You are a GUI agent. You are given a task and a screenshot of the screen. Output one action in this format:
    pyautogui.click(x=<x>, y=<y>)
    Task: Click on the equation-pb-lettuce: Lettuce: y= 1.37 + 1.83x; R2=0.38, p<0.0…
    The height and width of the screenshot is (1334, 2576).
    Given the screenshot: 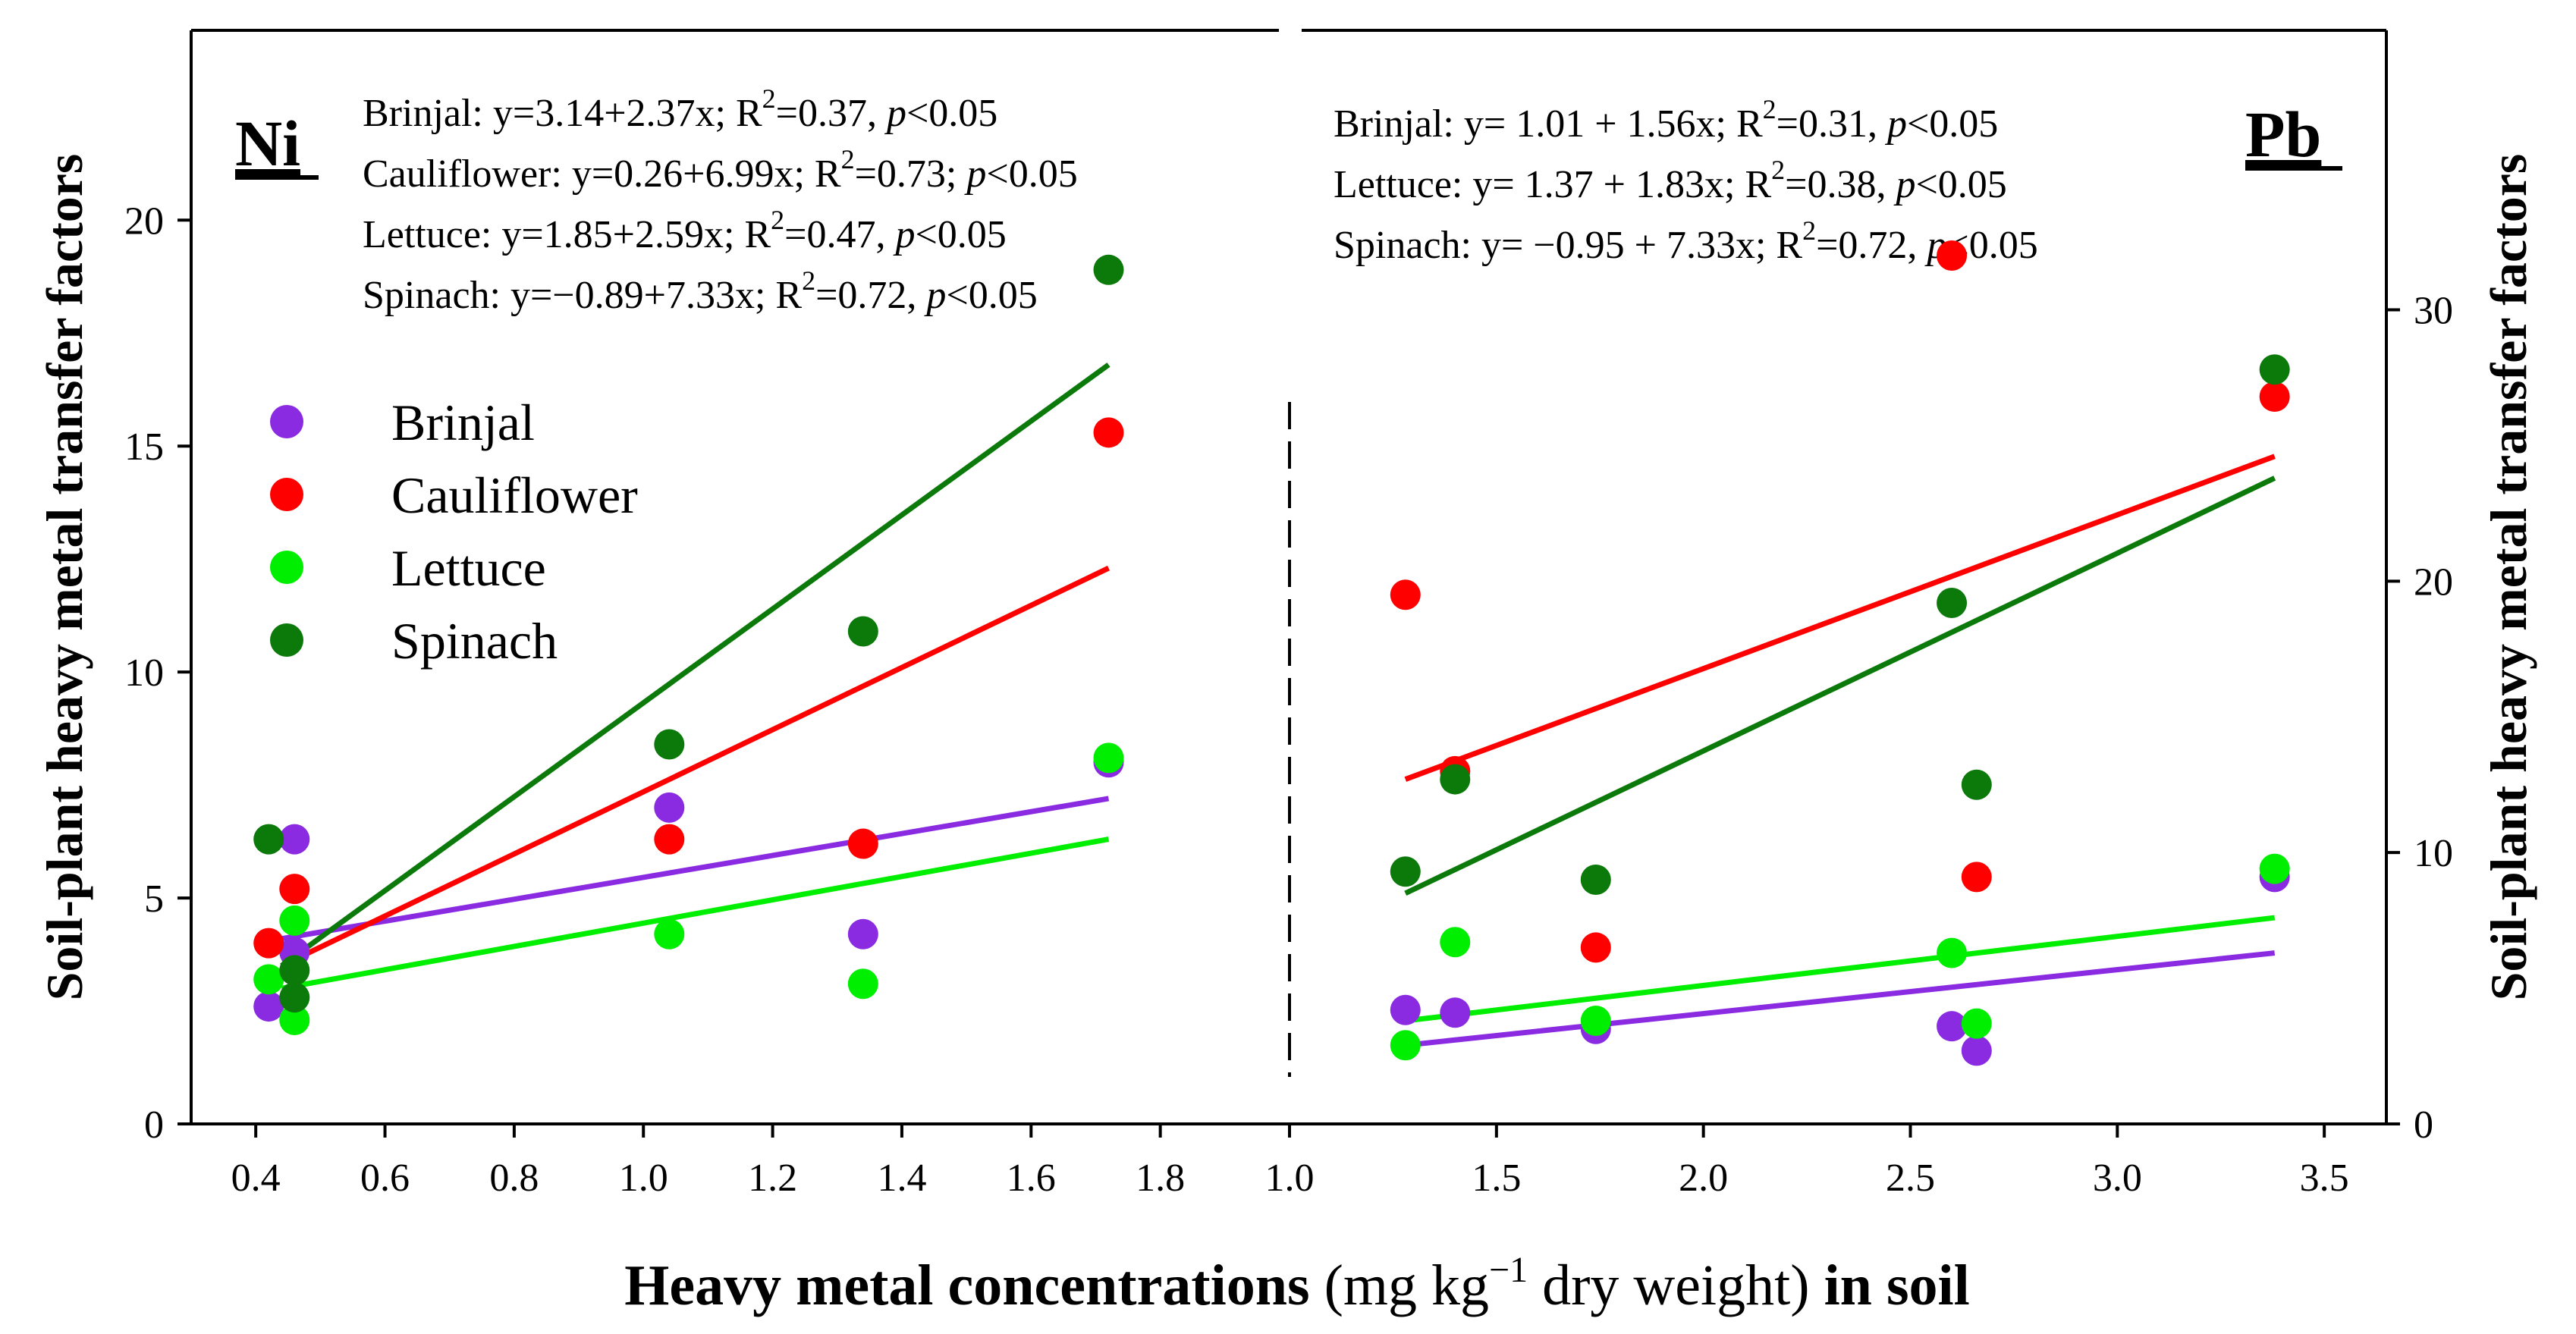 What is the action you would take?
    pyautogui.click(x=1670, y=180)
    